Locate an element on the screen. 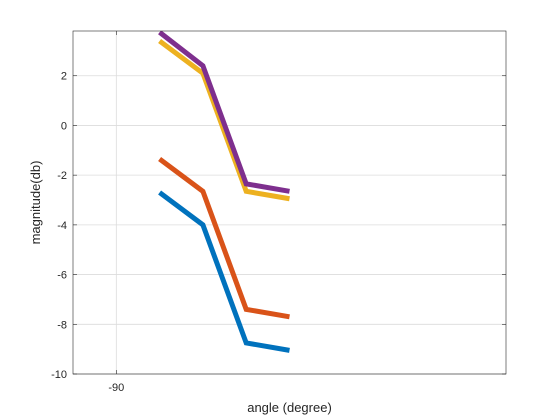 The image size is (560, 420). x-axis-label: angle (degree) is located at coordinates (289, 407).